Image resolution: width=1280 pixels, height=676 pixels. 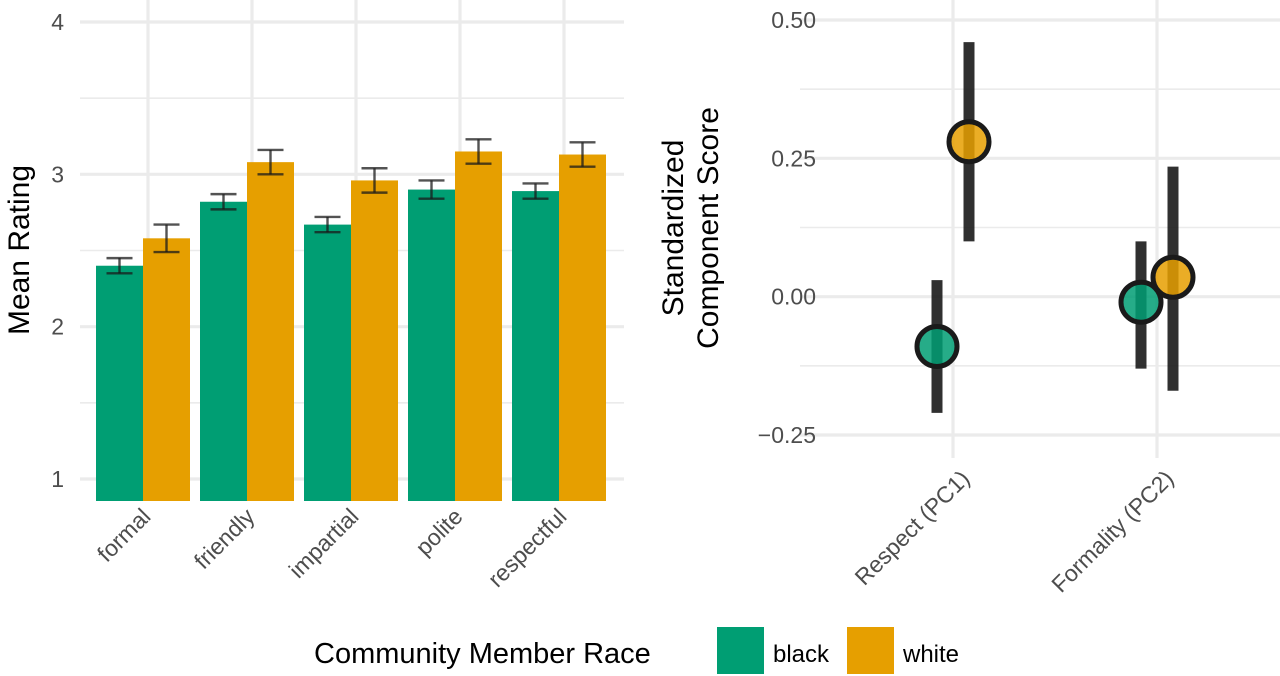 I want to click on bar-chart-x-tick-label: respectful, so click(x=527, y=547).